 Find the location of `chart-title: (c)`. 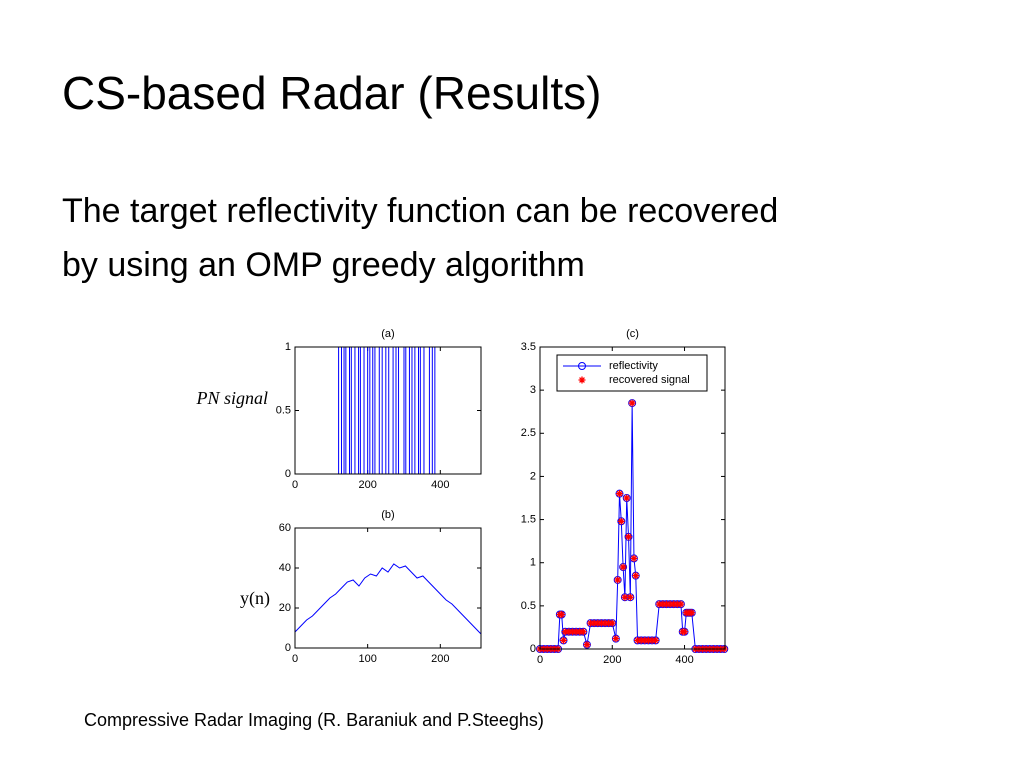

chart-title: (c) is located at coordinates (632, 334).